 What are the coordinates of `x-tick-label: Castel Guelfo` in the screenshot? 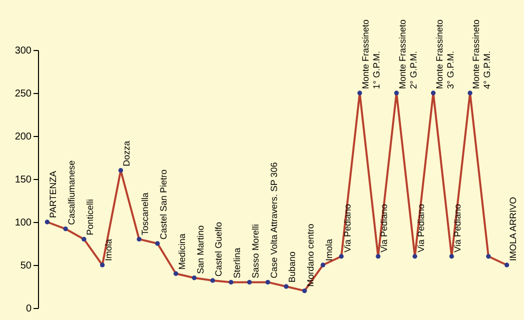 It's located at (219, 249).